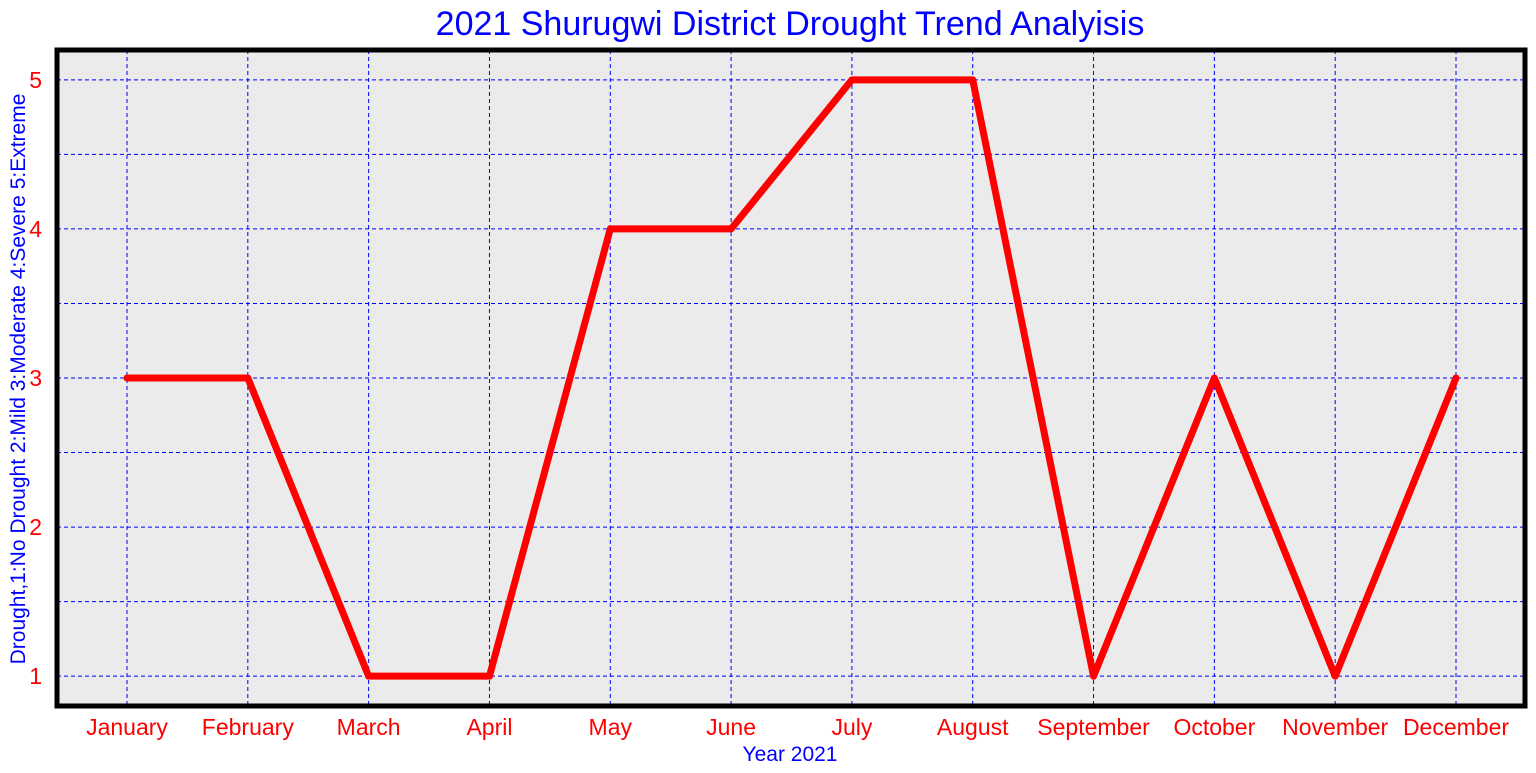 The height and width of the screenshot is (773, 1536). What do you see at coordinates (1456, 727) in the screenshot?
I see `x-tick-label: December` at bounding box center [1456, 727].